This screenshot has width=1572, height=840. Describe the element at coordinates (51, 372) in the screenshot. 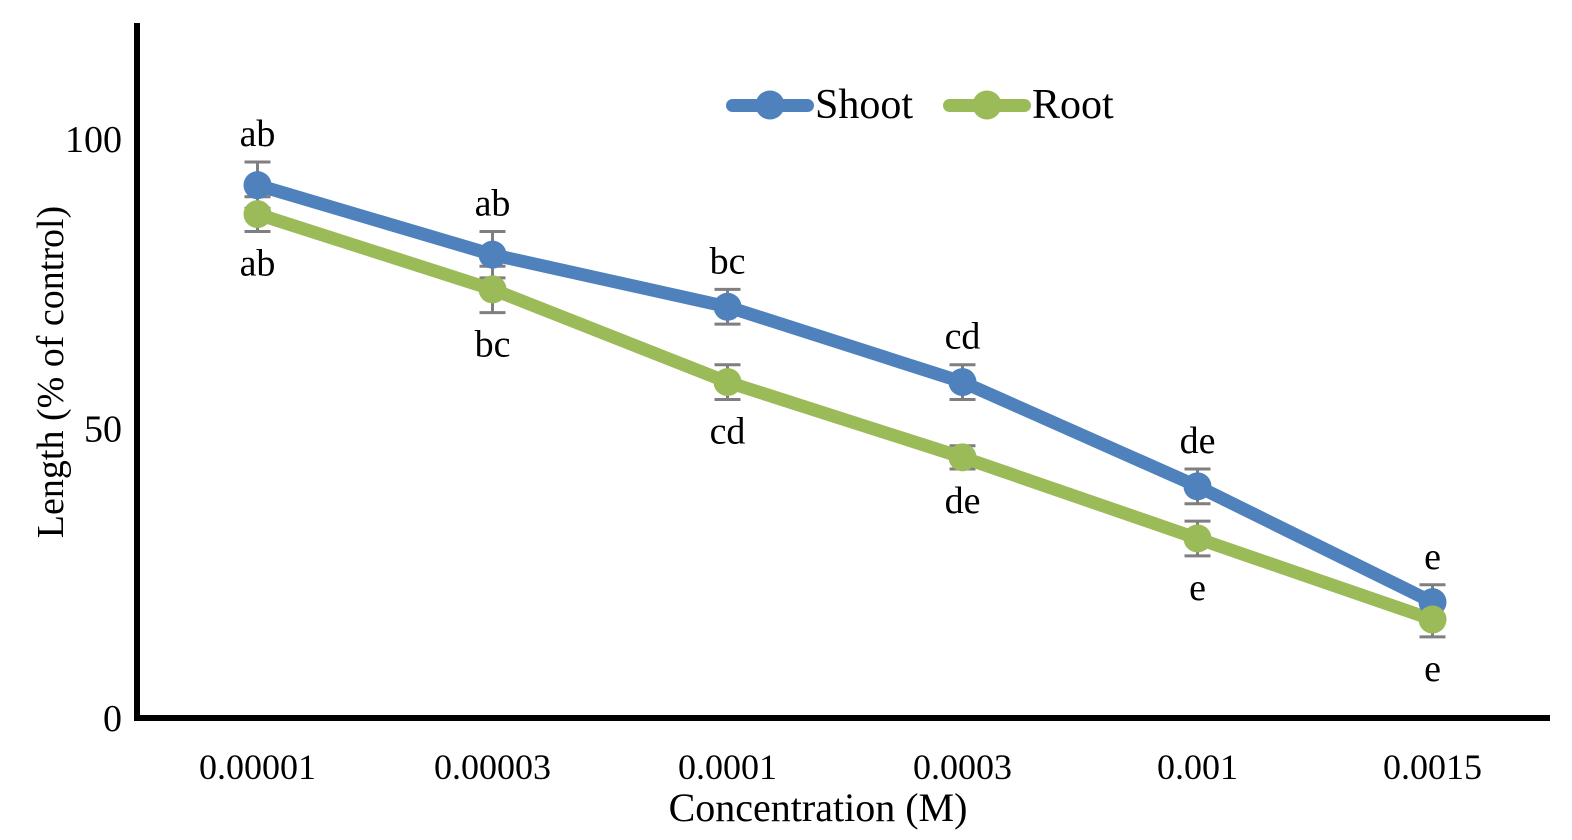

I see `y-axis-title: Length (% of control)` at that location.